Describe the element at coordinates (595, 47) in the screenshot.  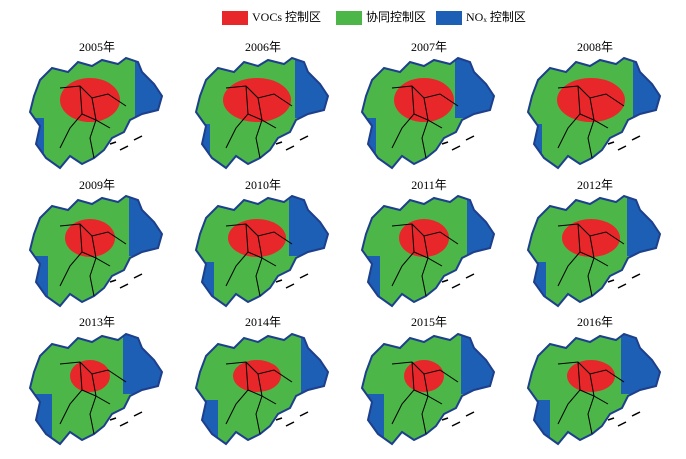
I see `panel-title: 2008年` at that location.